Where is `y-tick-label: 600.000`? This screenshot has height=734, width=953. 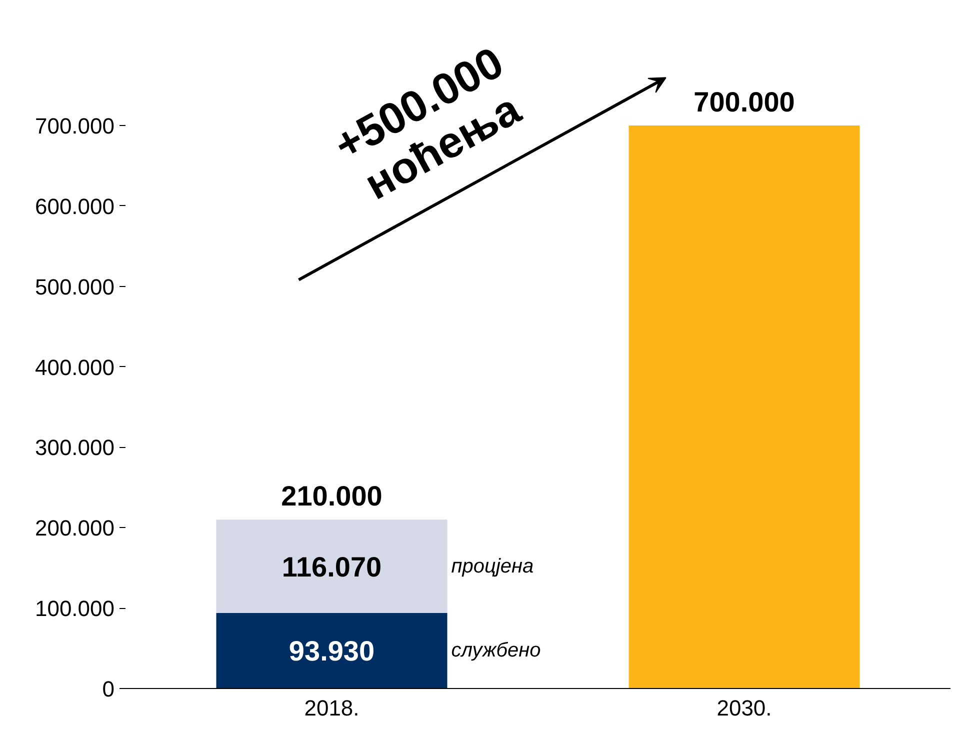 y-tick-label: 600.000 is located at coordinates (74, 206).